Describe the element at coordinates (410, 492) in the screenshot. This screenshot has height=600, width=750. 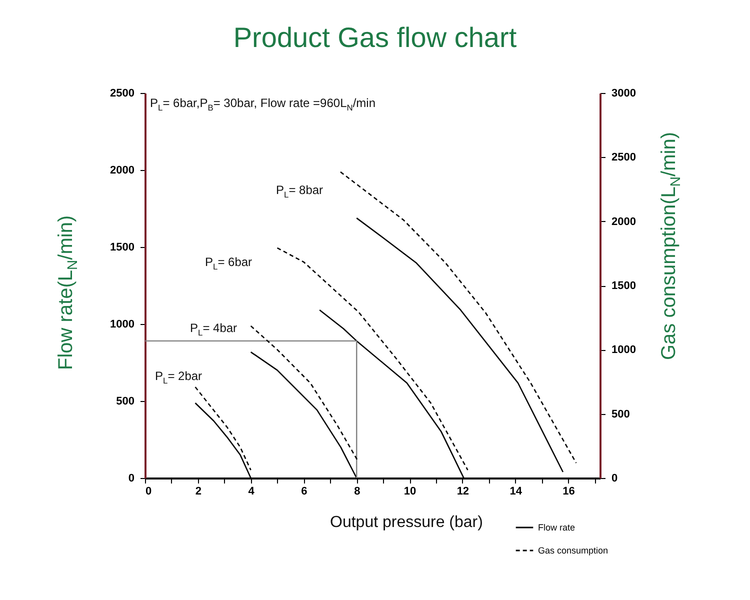
I see `x-tick-label: 10` at that location.